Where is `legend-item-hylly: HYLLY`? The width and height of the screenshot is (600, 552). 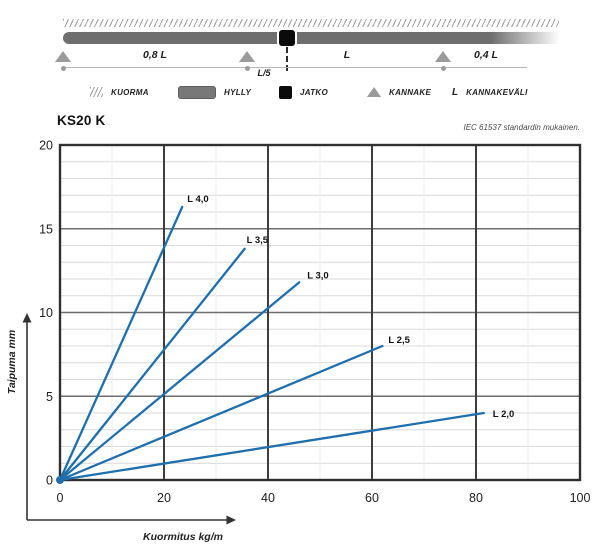 legend-item-hylly: HYLLY is located at coordinates (214, 92).